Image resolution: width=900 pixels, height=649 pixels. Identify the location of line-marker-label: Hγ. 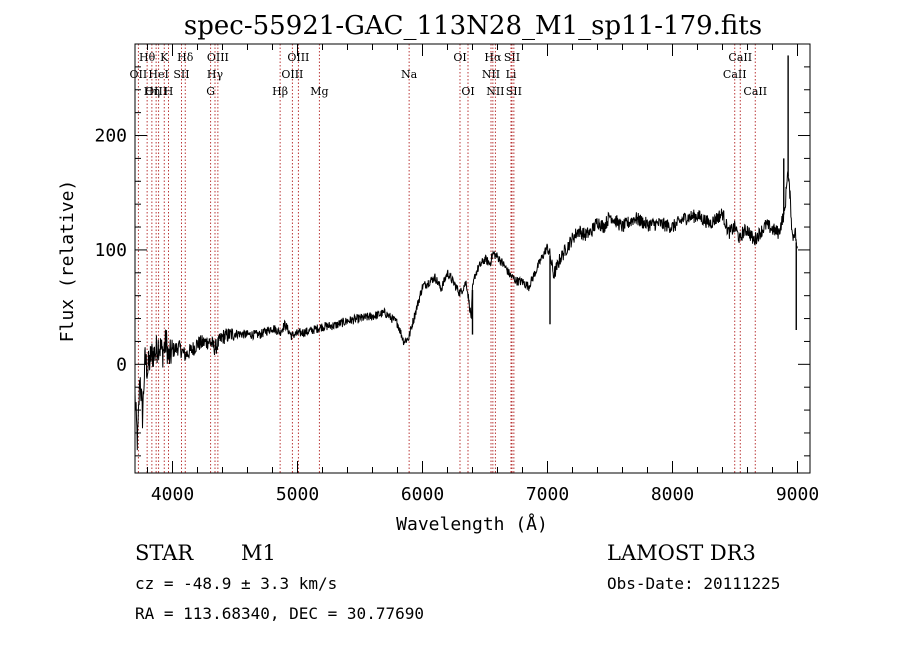
(215, 74).